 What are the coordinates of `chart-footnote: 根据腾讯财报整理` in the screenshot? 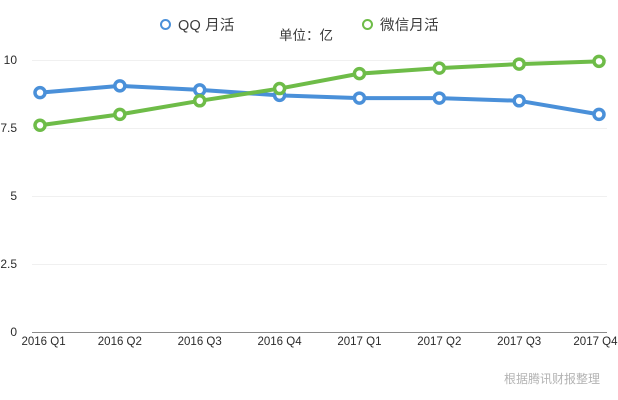 It's located at (551, 379).